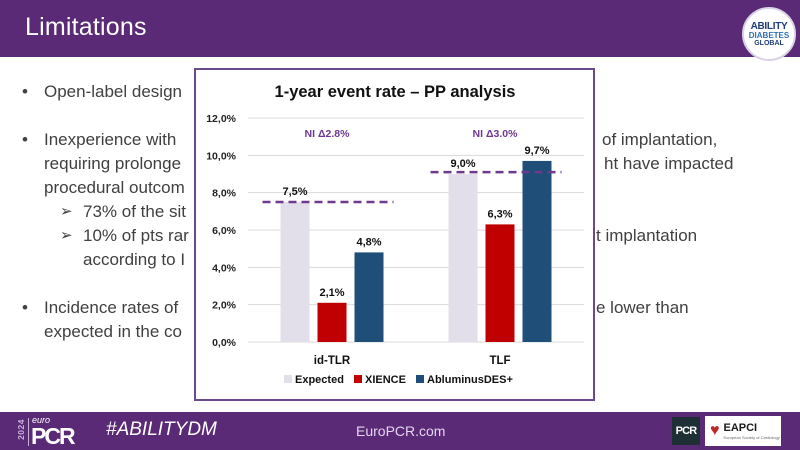 The height and width of the screenshot is (450, 800). Describe the element at coordinates (53, 436) in the screenshot. I see `logo-pcr: PCR` at that location.